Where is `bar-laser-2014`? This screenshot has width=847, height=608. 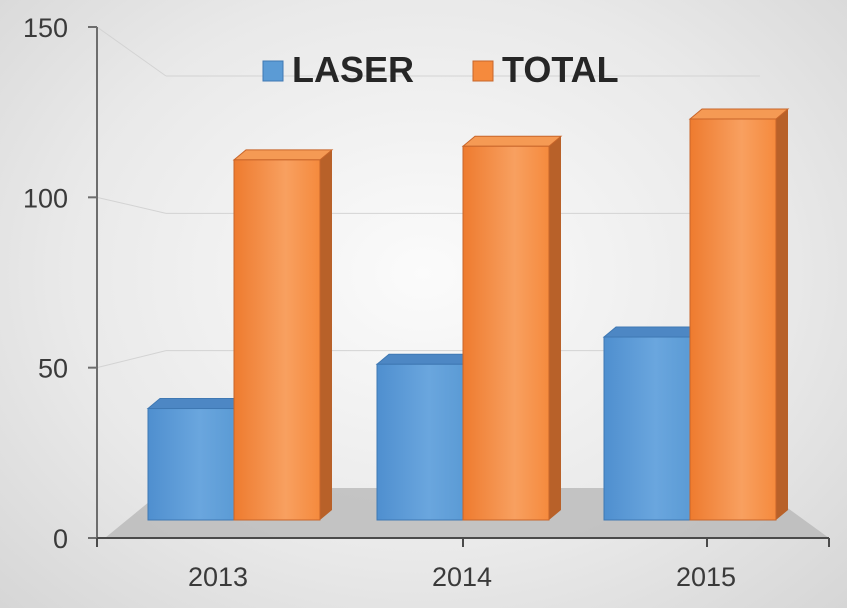 bar-laser-2014 is located at coordinates (426, 437).